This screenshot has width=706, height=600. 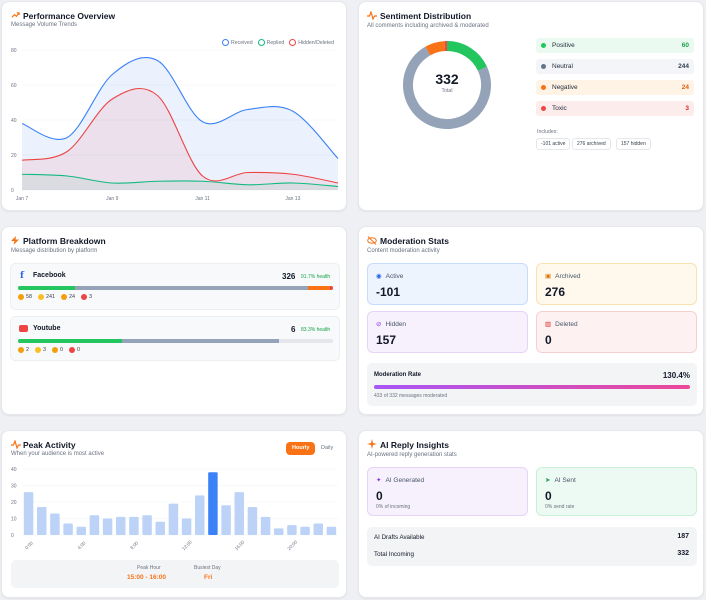 I want to click on platform-emoji-counts: 2 3 0 0, so click(x=49, y=350).